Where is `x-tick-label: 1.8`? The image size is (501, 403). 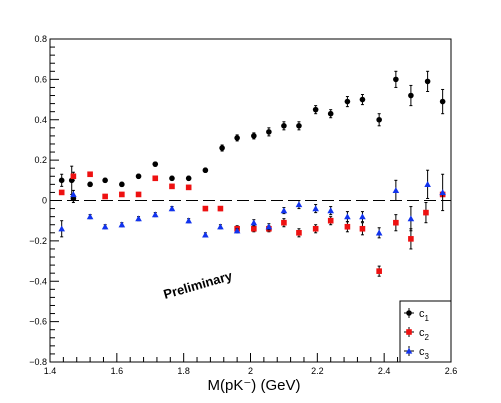
x-tick-label: 1.8 is located at coordinates (183, 371).